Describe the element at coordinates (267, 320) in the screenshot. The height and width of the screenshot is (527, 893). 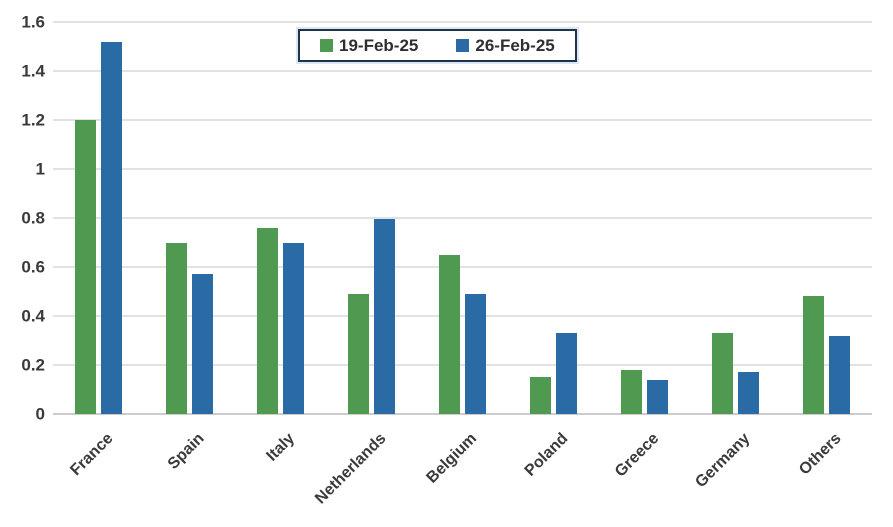
I see `bar-19-Feb-25-italy` at that location.